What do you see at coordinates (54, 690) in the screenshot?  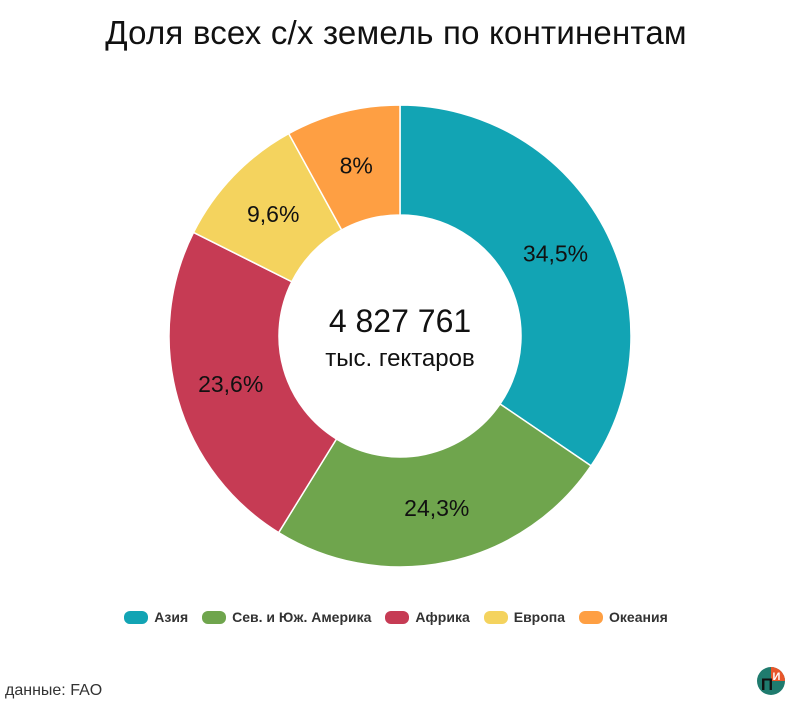 I see `data-source-note: данные: FAO` at bounding box center [54, 690].